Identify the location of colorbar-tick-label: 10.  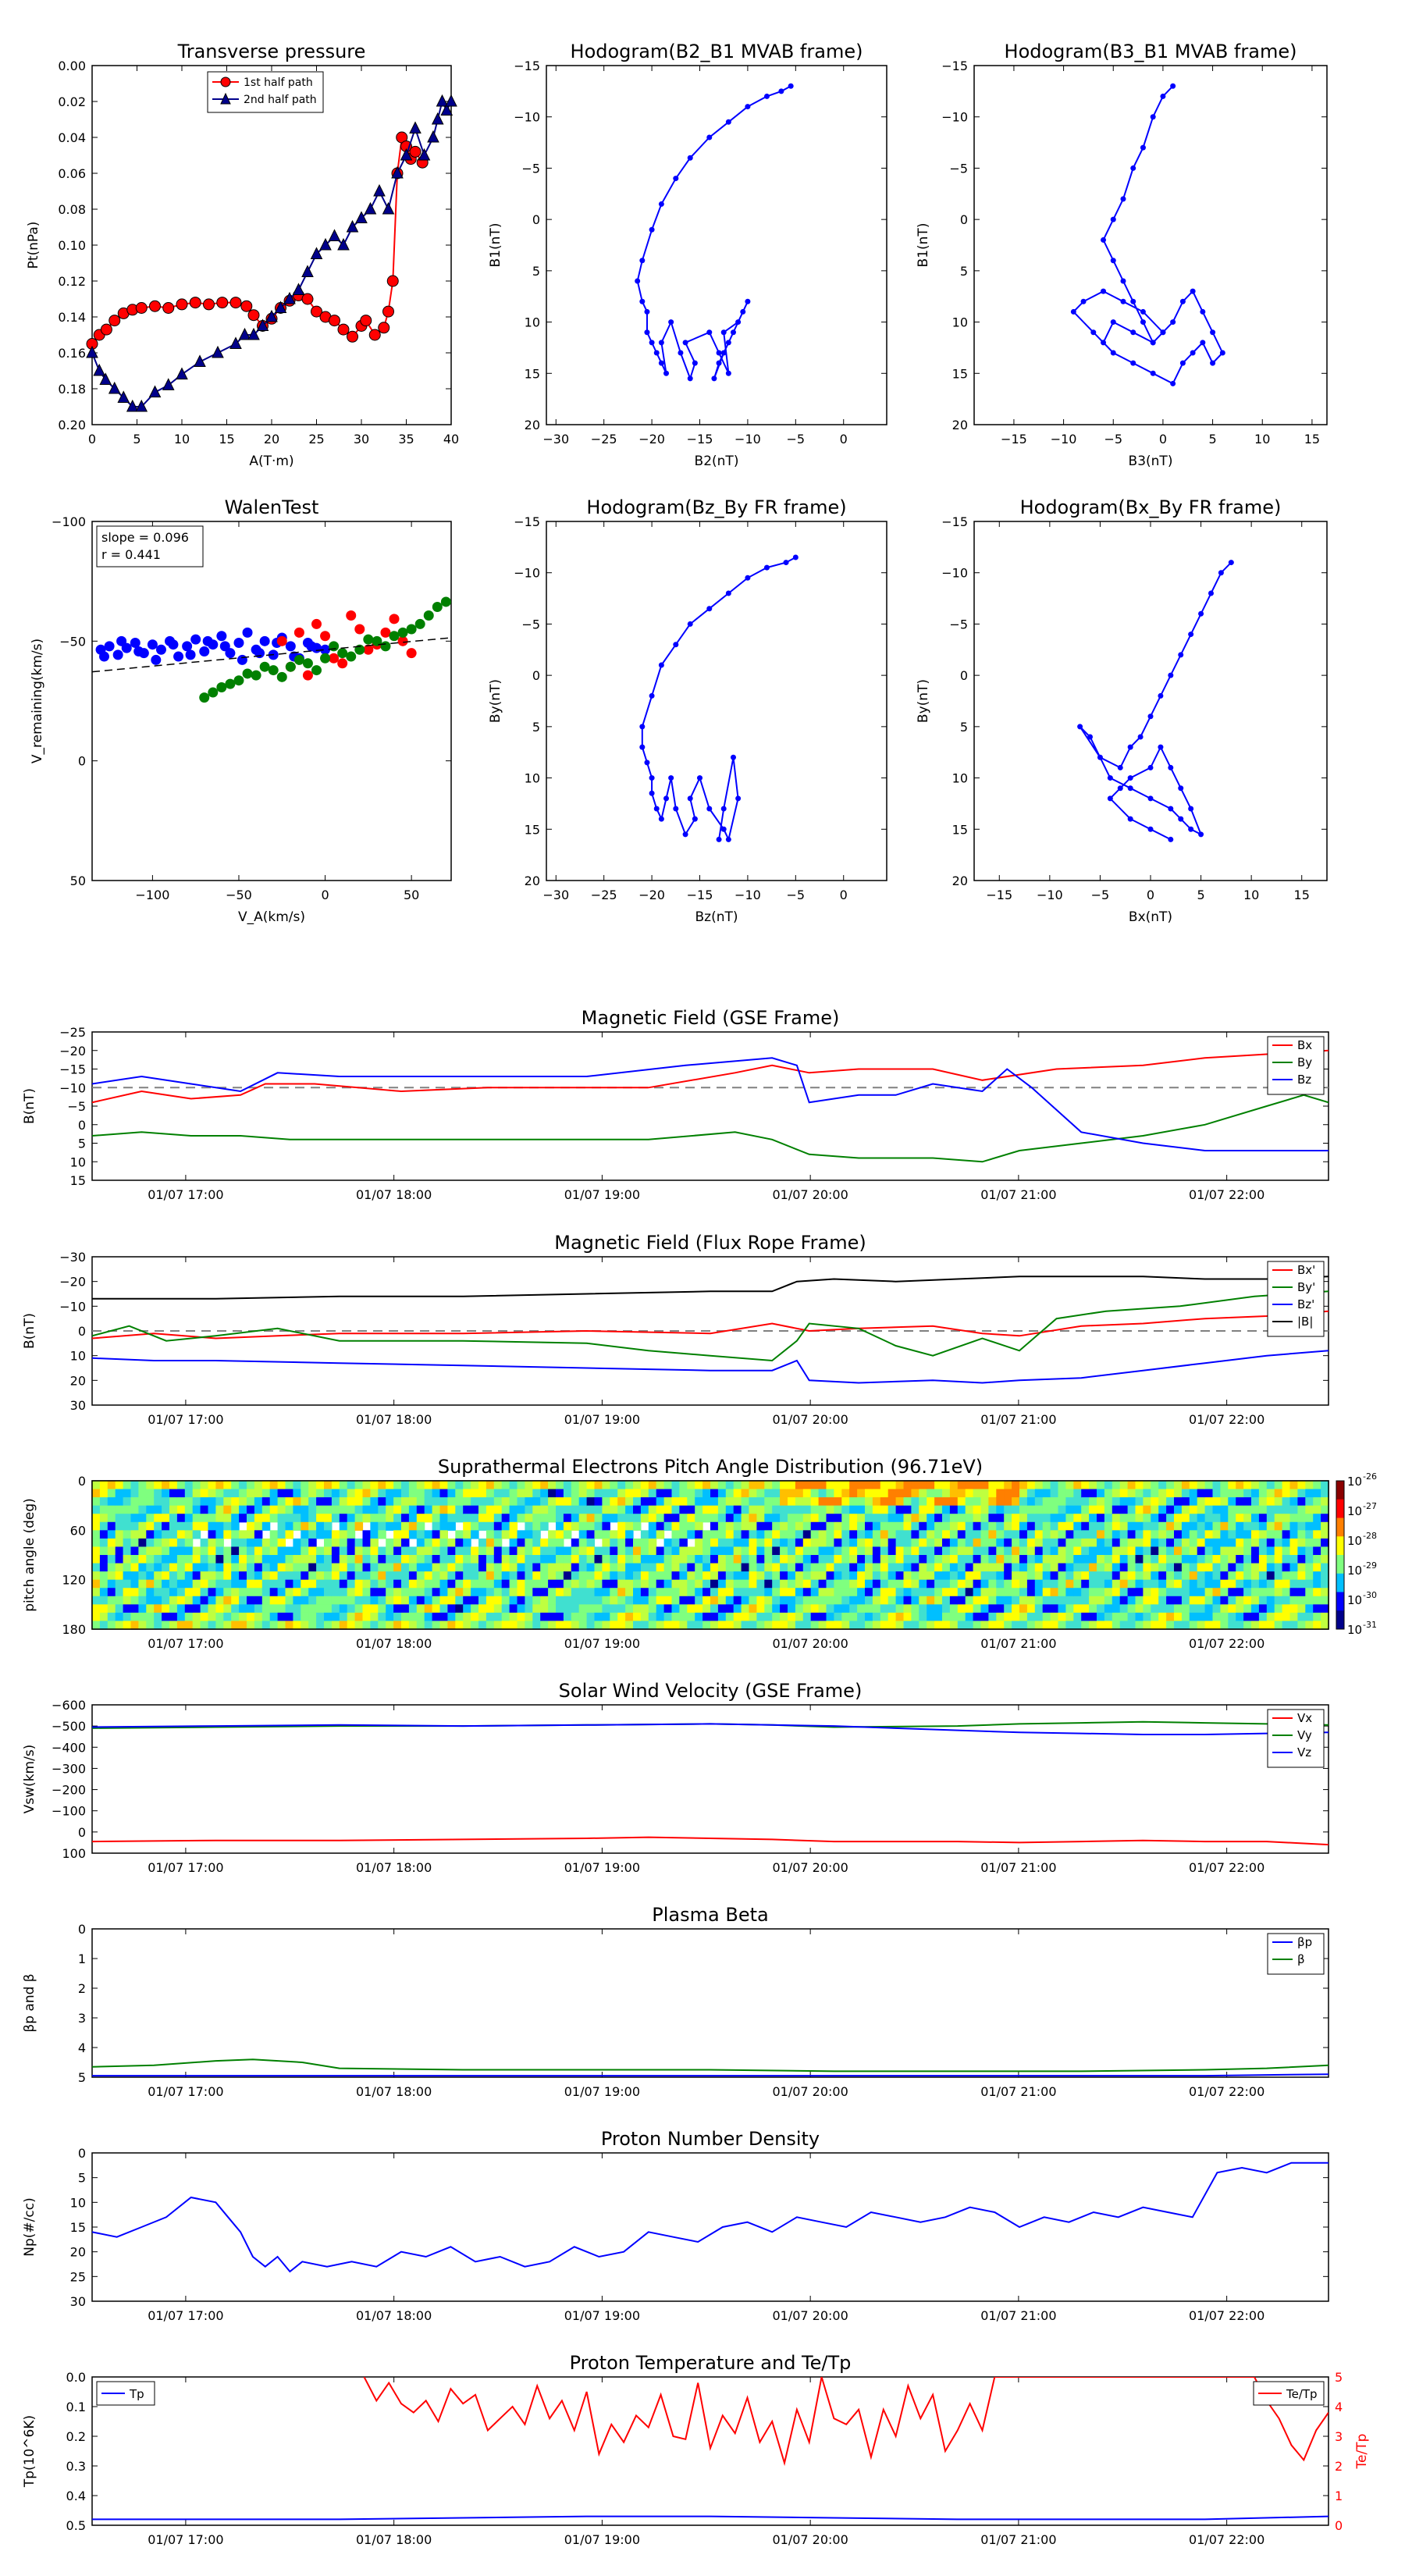
(1355, 1541).